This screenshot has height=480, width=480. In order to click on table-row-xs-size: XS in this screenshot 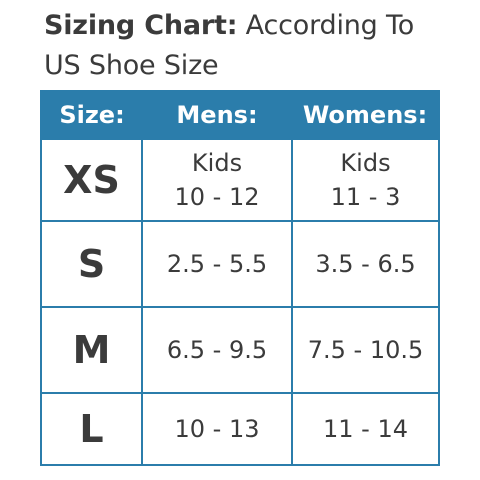, I will do `click(91, 180)`.